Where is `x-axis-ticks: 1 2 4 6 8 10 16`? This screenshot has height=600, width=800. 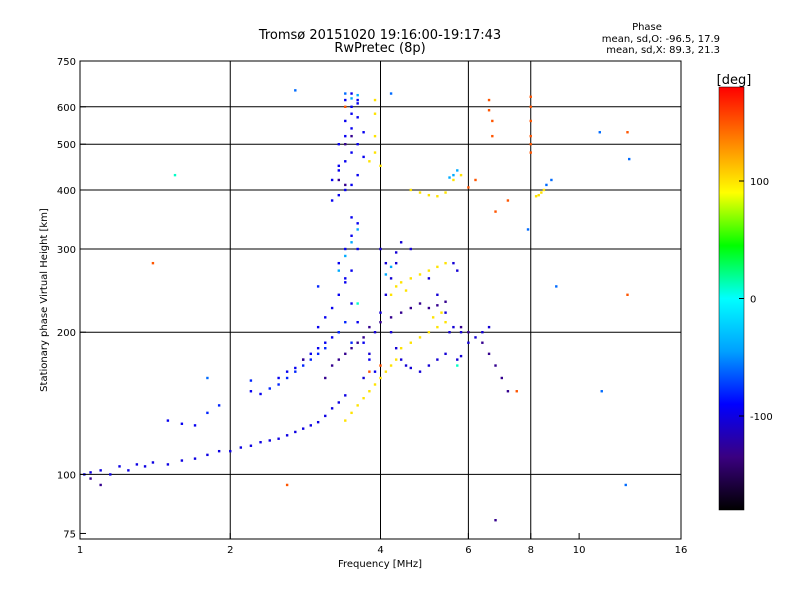
x-axis-ticks: 1 2 4 6 8 10 16 is located at coordinates (382, 544).